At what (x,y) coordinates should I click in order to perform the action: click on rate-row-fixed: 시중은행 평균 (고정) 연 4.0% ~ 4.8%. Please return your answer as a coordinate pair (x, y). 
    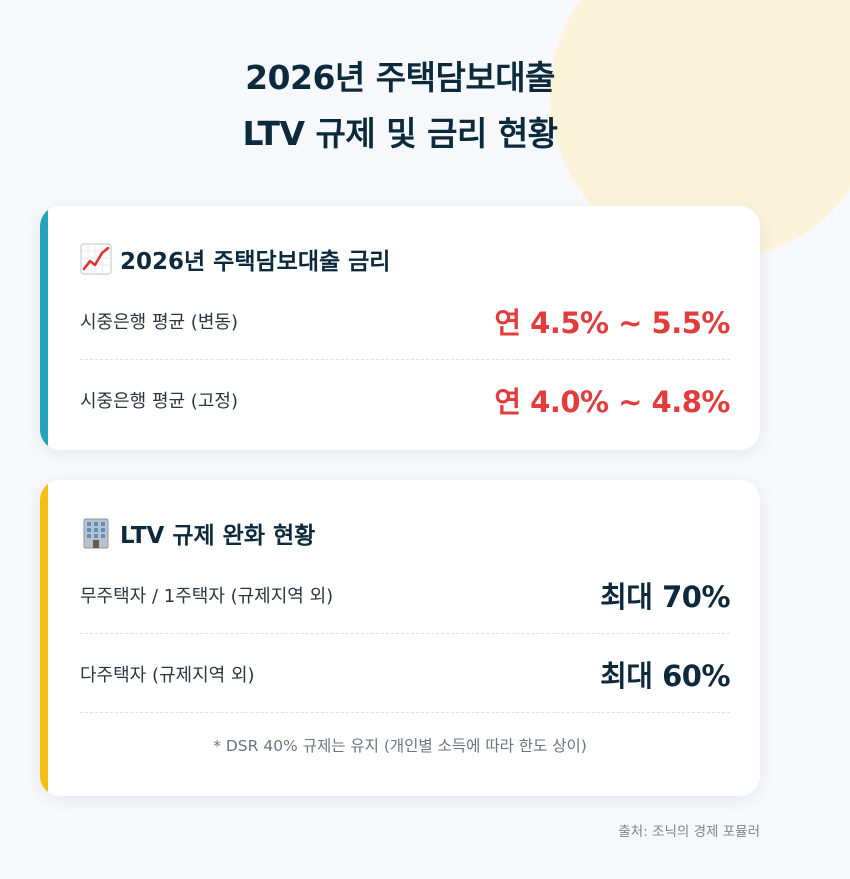
    Looking at the image, I should click on (405, 400).